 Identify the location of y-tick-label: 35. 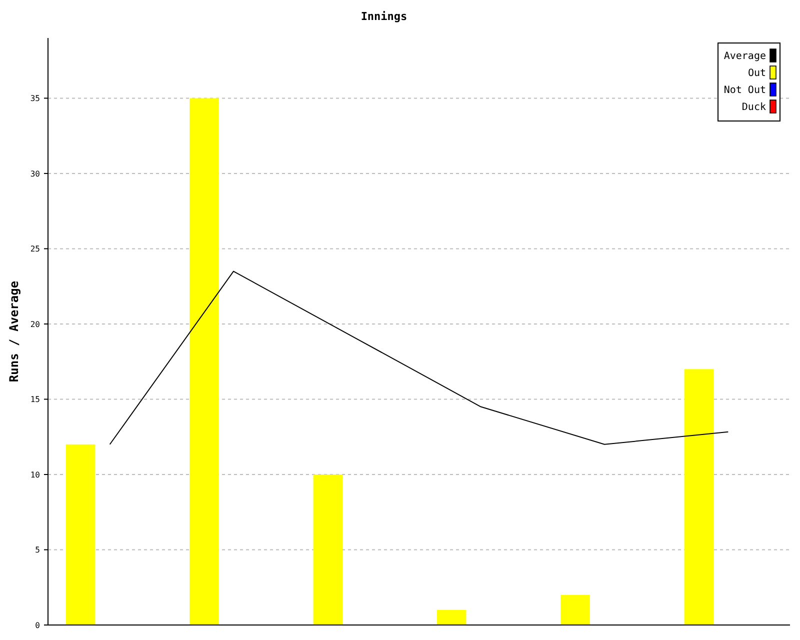
(35, 99).